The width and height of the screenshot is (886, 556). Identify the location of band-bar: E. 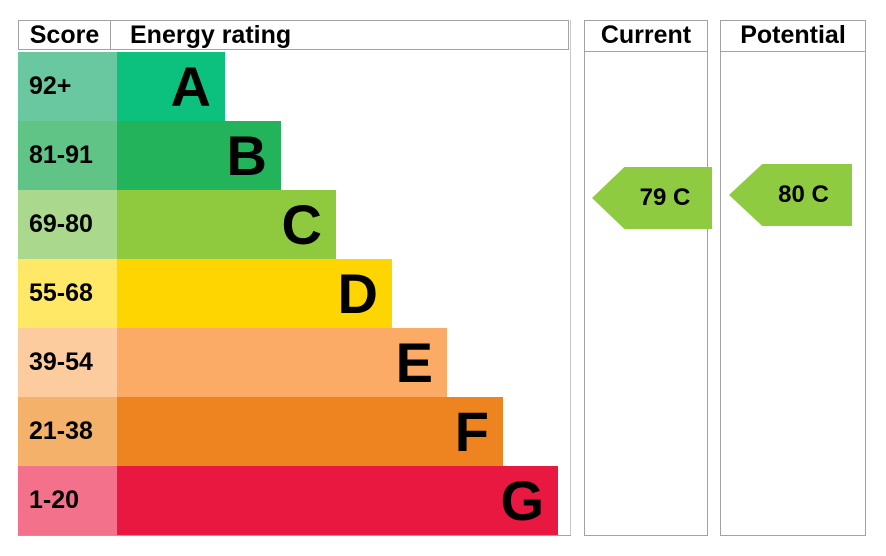
(282, 362).